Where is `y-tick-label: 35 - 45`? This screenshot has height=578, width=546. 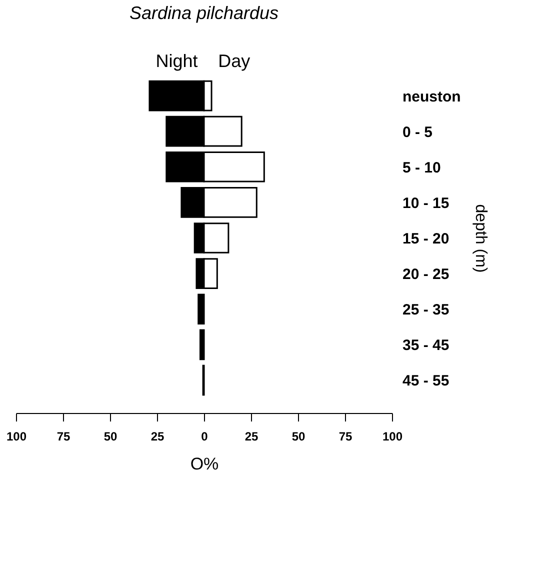
y-tick-label: 35 - 45 is located at coordinates (426, 345).